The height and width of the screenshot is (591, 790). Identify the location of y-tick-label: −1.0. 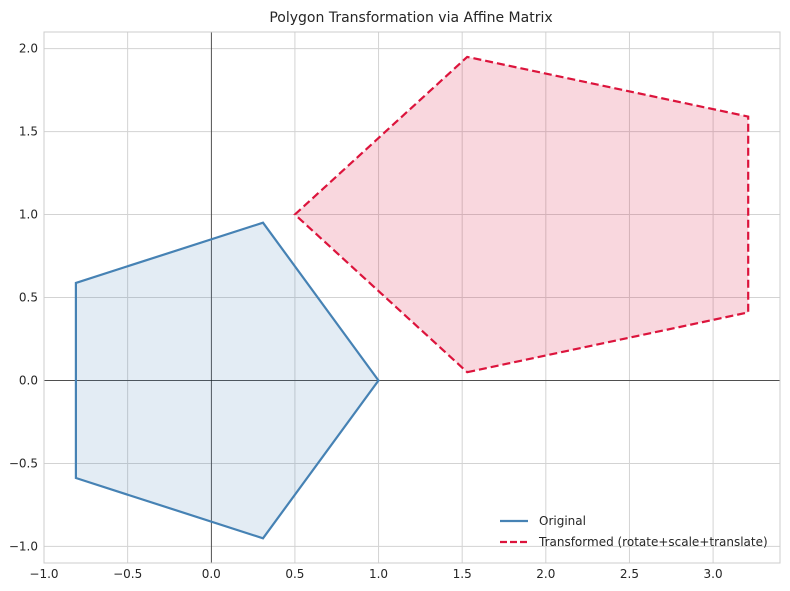
(23, 546).